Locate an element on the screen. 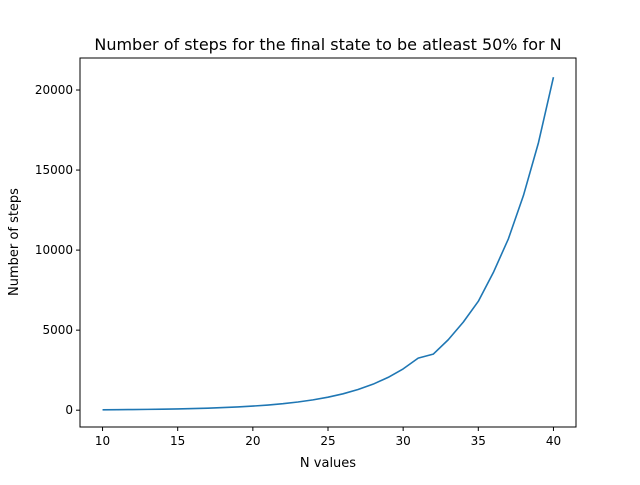 This screenshot has height=485, width=640. x-axis-label: N values is located at coordinates (328, 463).